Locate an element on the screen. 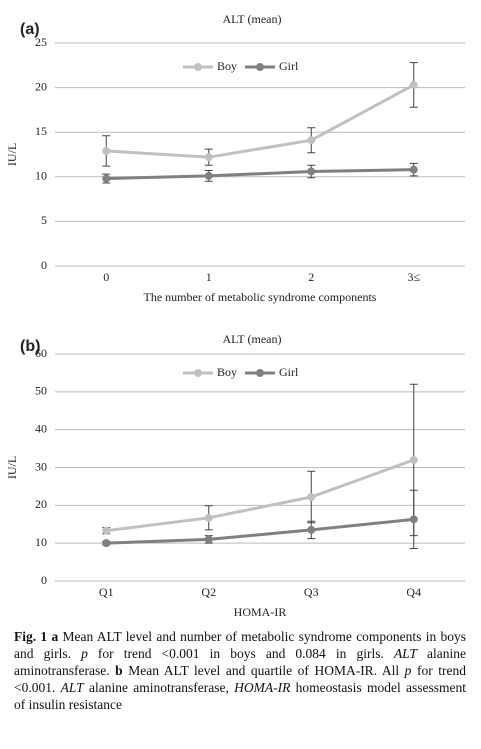  caption-run: alanine aminotransferase. is located at coordinates (240, 662).